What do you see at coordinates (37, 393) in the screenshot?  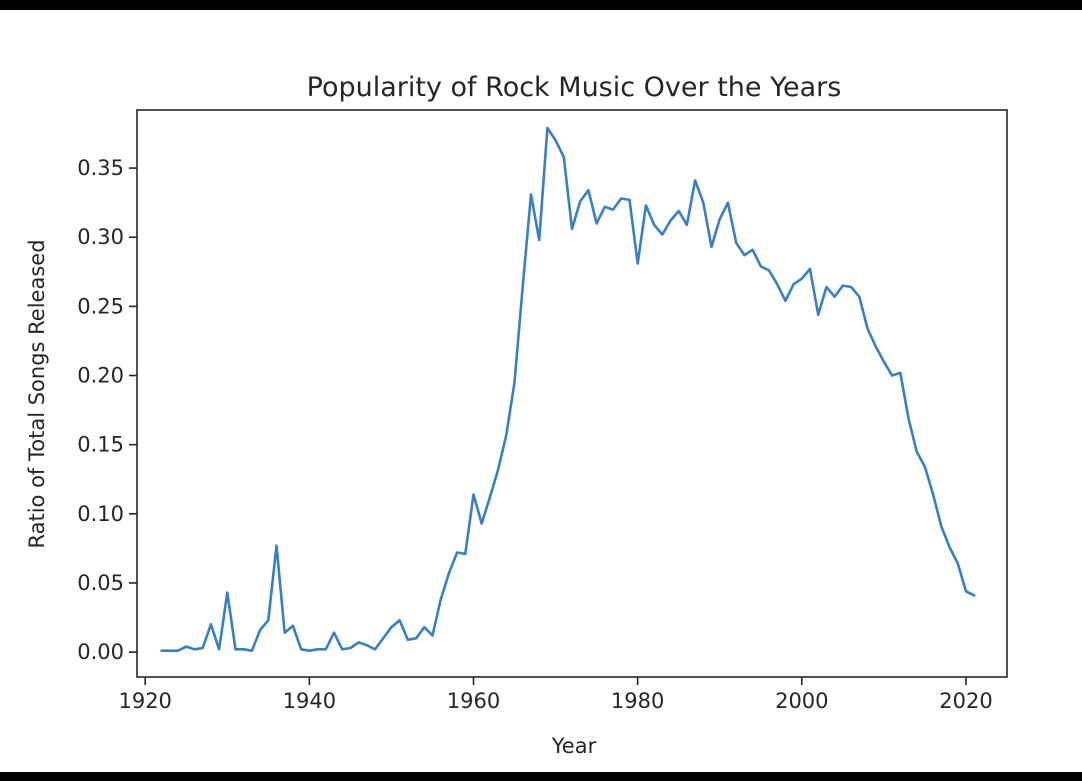 I see `y-axis-label: Ratio of Total Songs Released` at bounding box center [37, 393].